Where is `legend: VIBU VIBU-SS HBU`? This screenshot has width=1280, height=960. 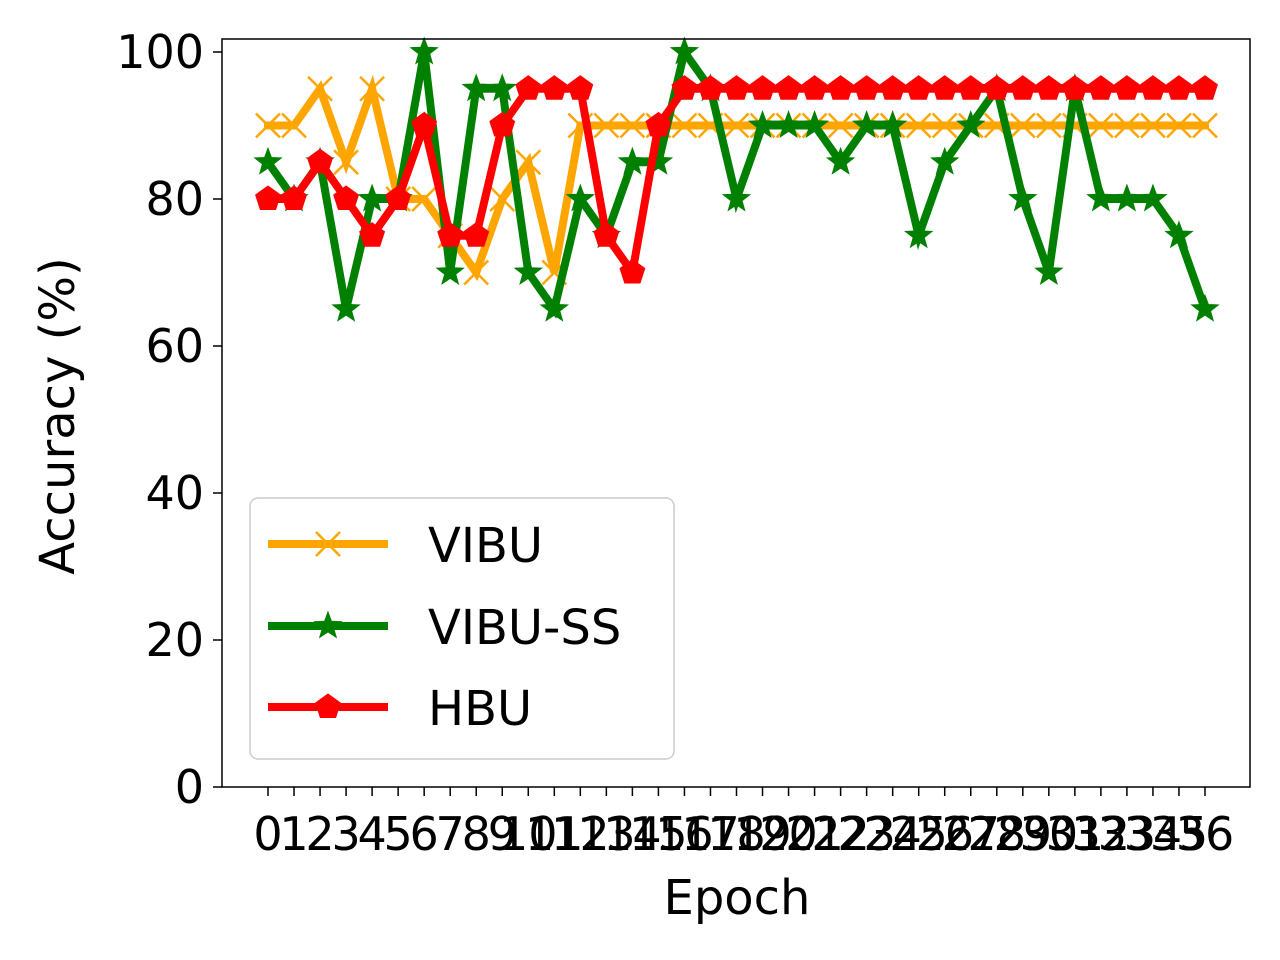 legend: VIBU VIBU-SS HBU is located at coordinates (462, 628).